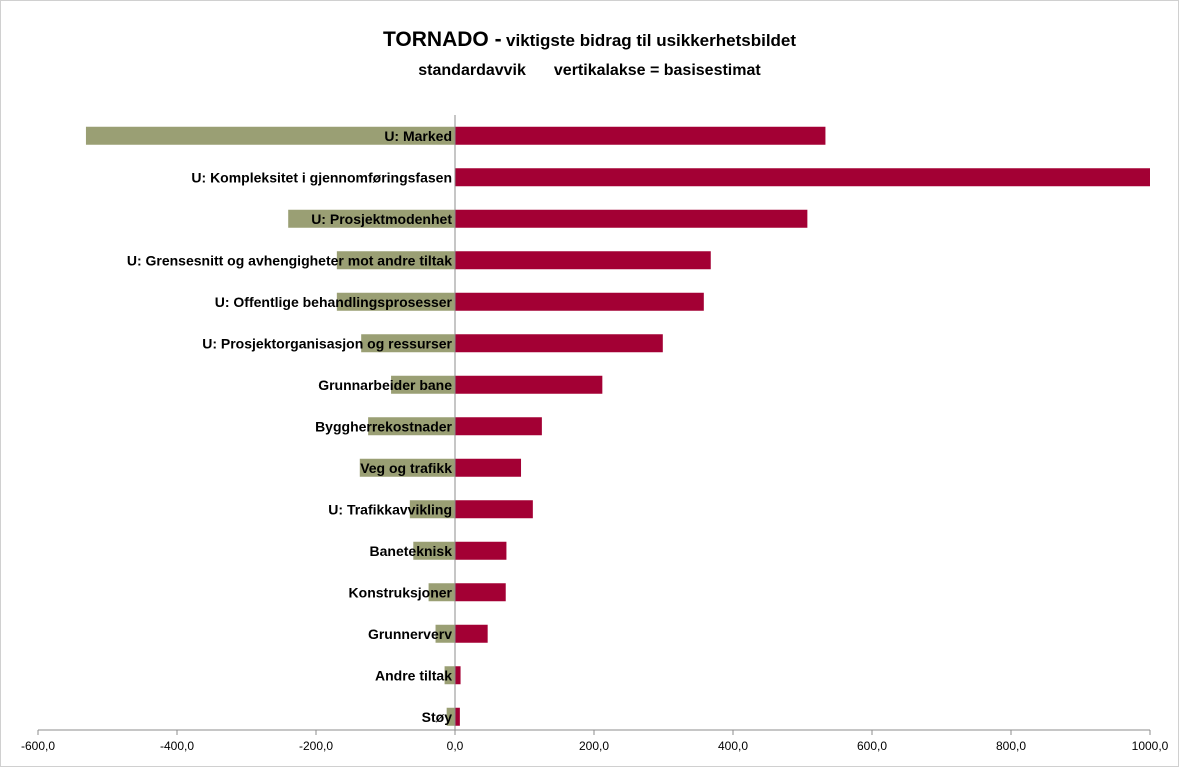 The width and height of the screenshot is (1179, 767). What do you see at coordinates (334, 302) in the screenshot?
I see `category-label-4: U: Offentlige behandlingsprosesser` at bounding box center [334, 302].